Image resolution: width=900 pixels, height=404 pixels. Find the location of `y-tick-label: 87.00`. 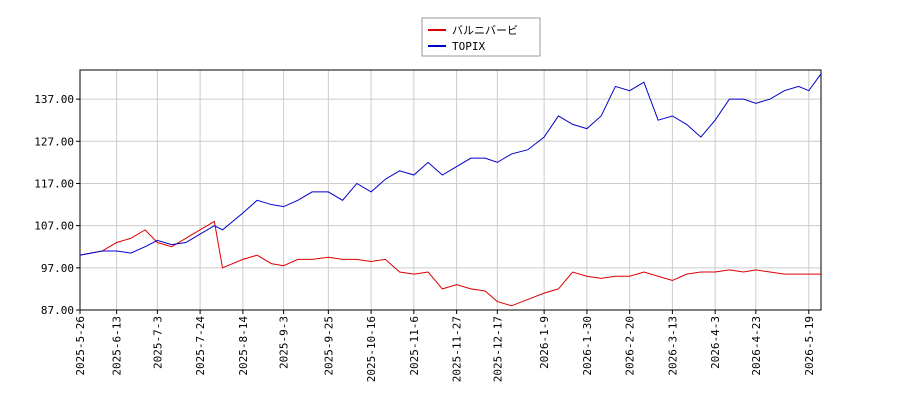

y-tick-label: 87.00 is located at coordinates (57, 310).